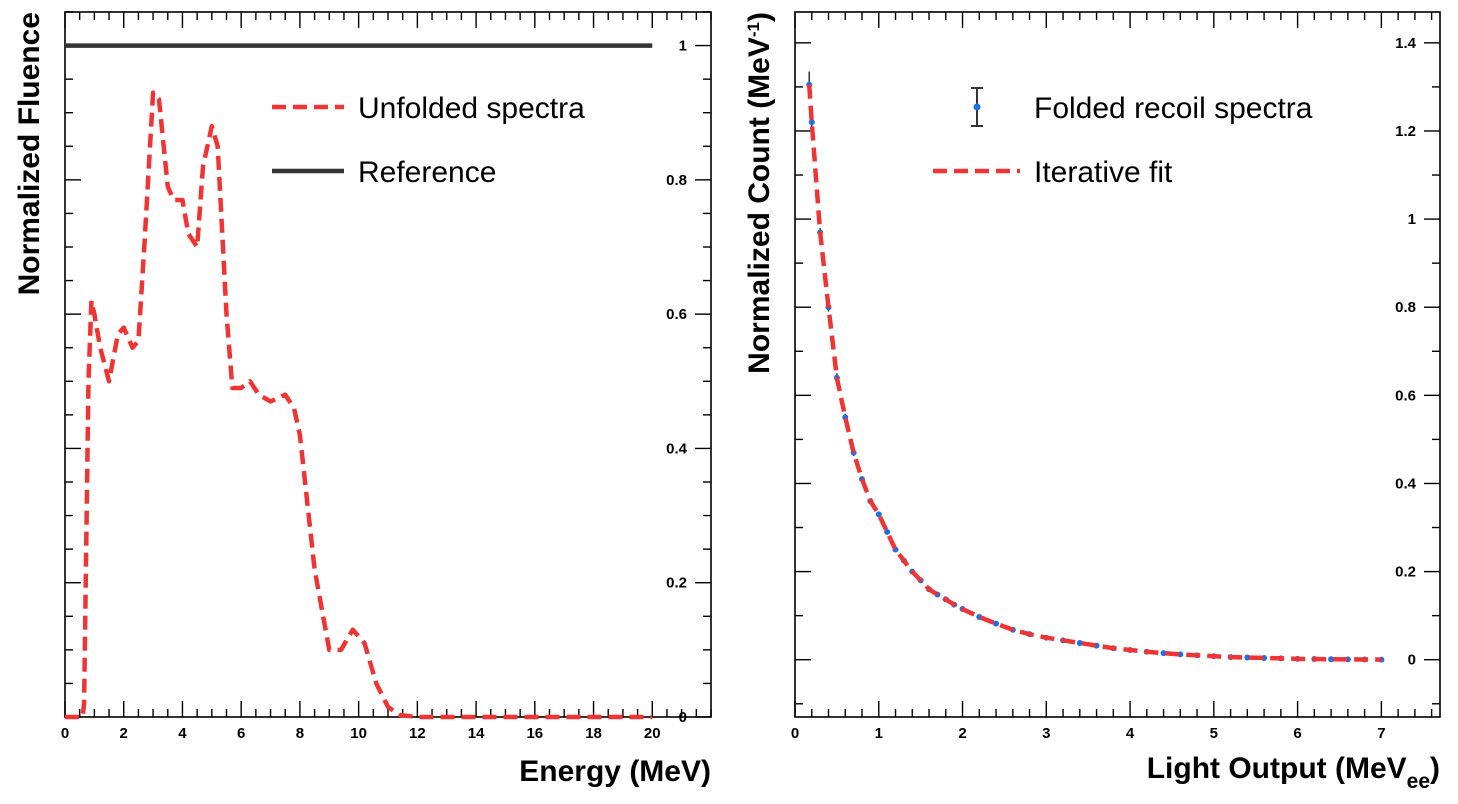 The width and height of the screenshot is (1458, 804). I want to click on legend-label-unfolded: Unfolded spectra, so click(471, 108).